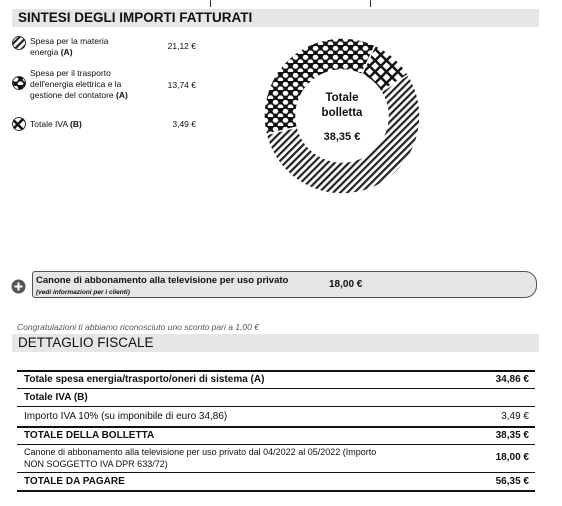 The width and height of the screenshot is (562, 506). What do you see at coordinates (184, 124) in the screenshot?
I see `legend-value-iva: 3,49 €` at bounding box center [184, 124].